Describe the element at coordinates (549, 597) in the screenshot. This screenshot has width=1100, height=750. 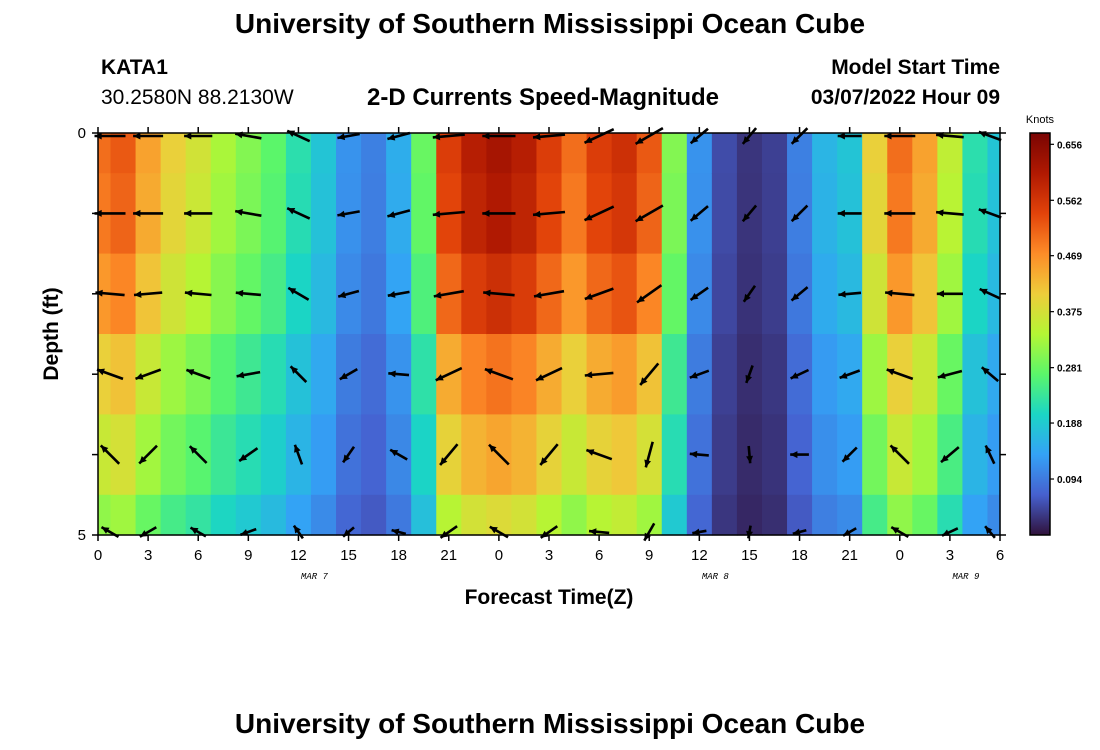
I see `x-axis-label: Forecast Time(Z)` at that location.